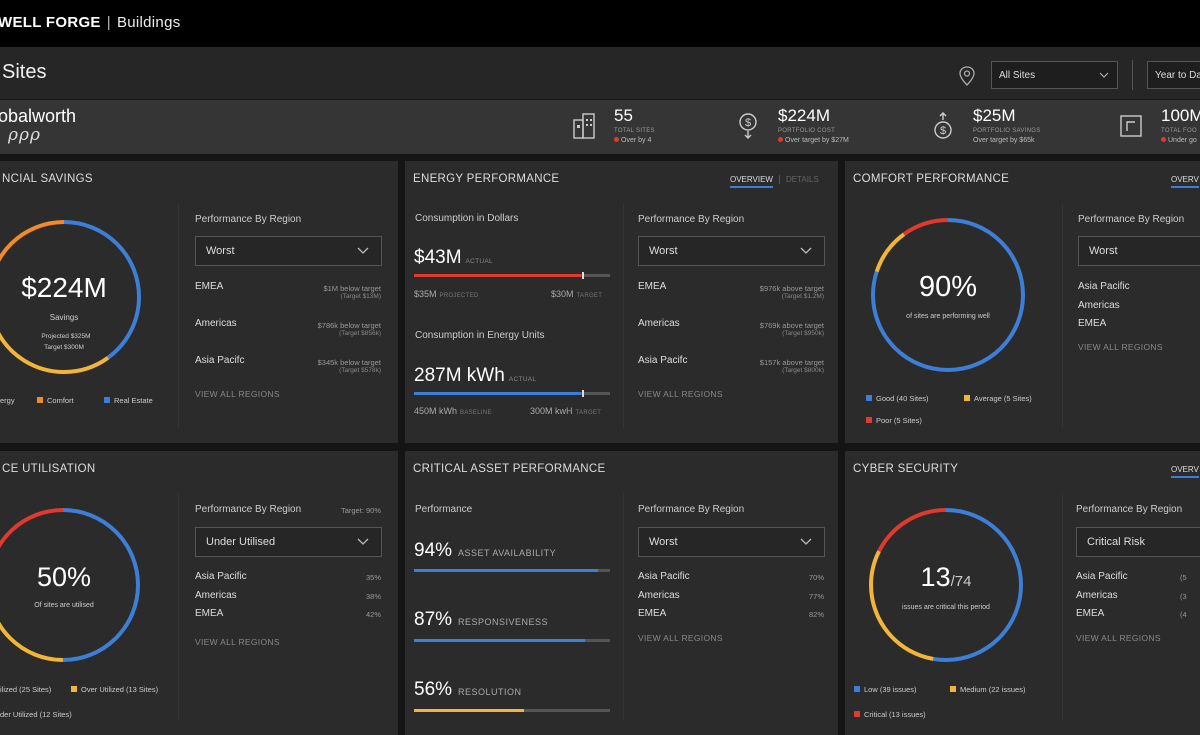  I want to click on brand-logo: WELL FORGE | Buildings, so click(90, 22).